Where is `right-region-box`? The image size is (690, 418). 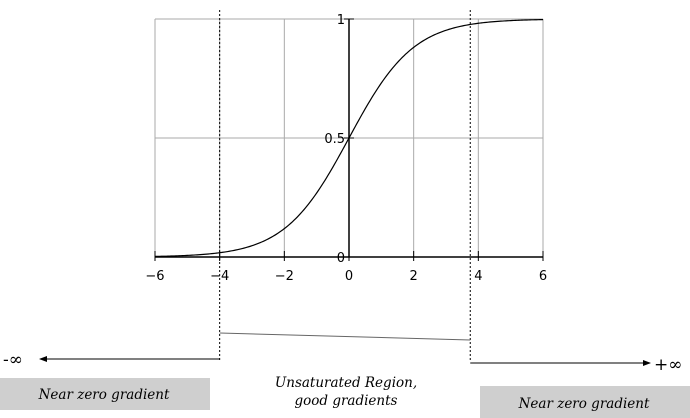 right-region-box is located at coordinates (585, 402).